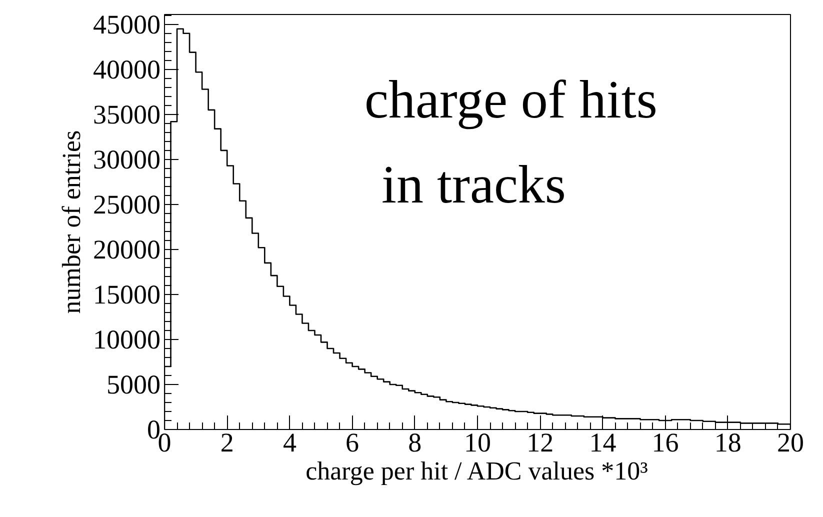 This screenshot has width=823, height=517. I want to click on y-tick-label: 20000, so click(126, 249).